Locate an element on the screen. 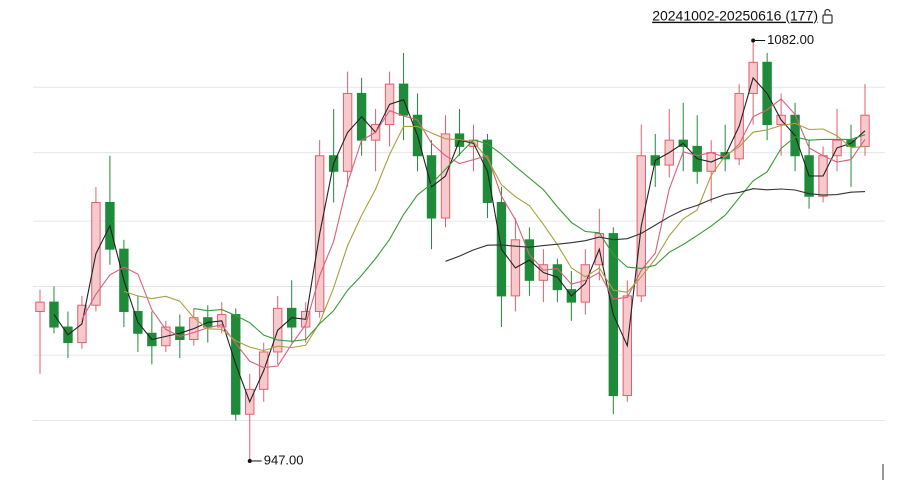  lock-icon is located at coordinates (827, 16).